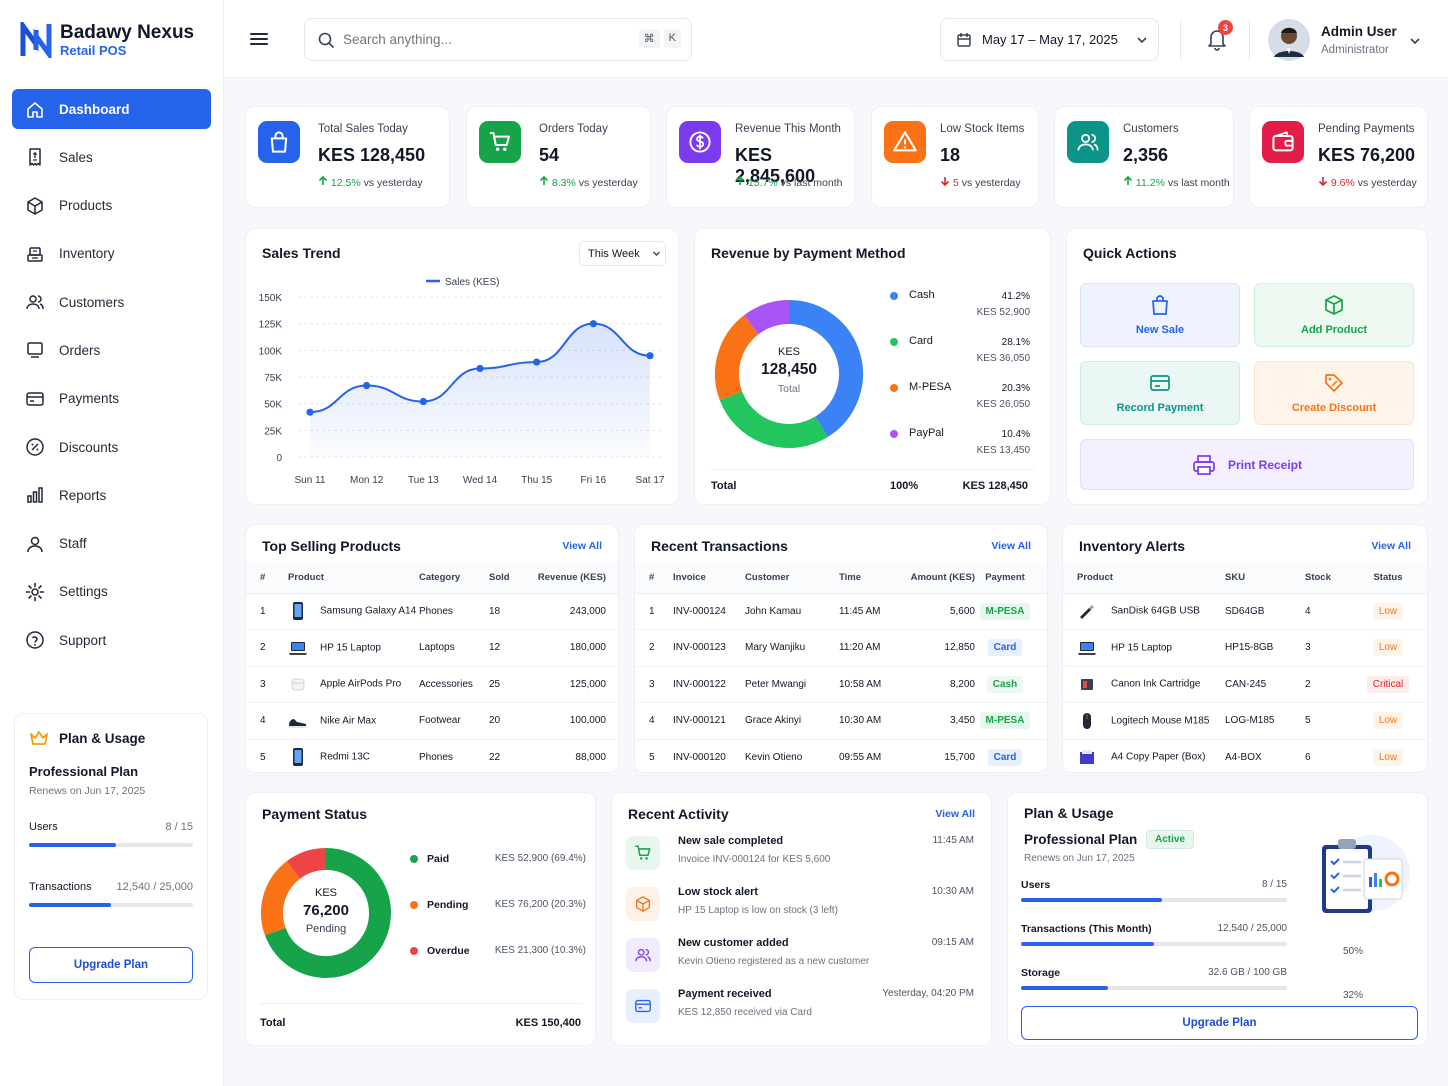  Describe the element at coordinates (1334, 315) in the screenshot. I see `add-product-button: Add Product` at that location.